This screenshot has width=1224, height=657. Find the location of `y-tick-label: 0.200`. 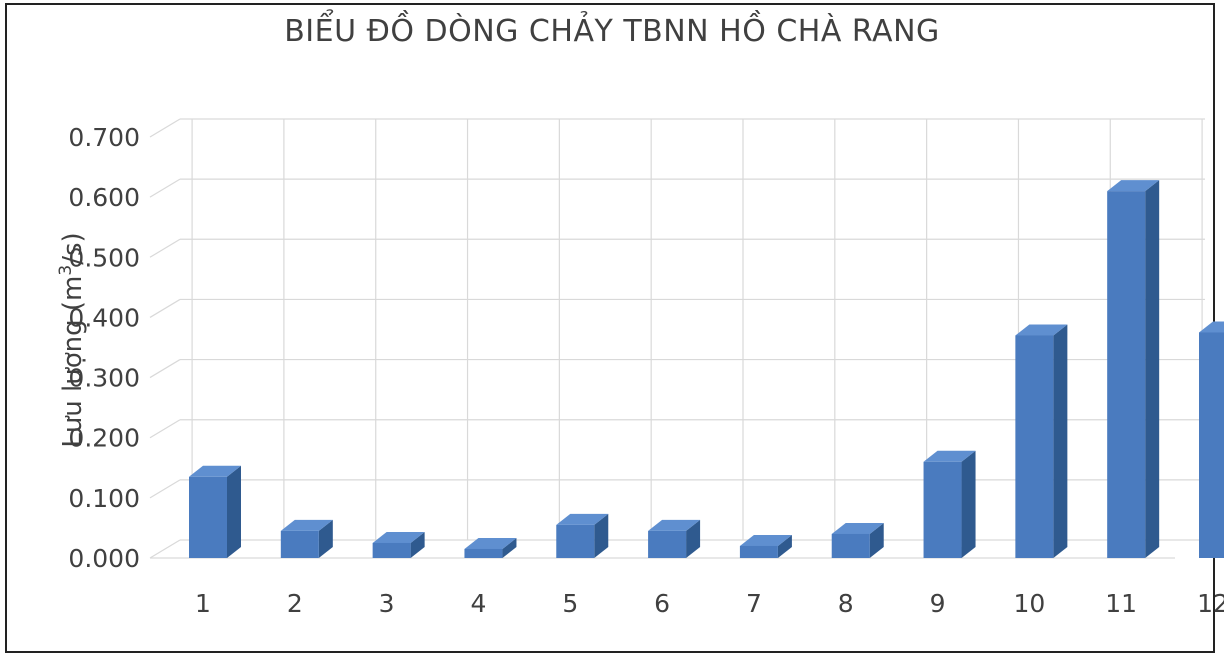

y-tick-label: 0.200 is located at coordinates (104, 438).